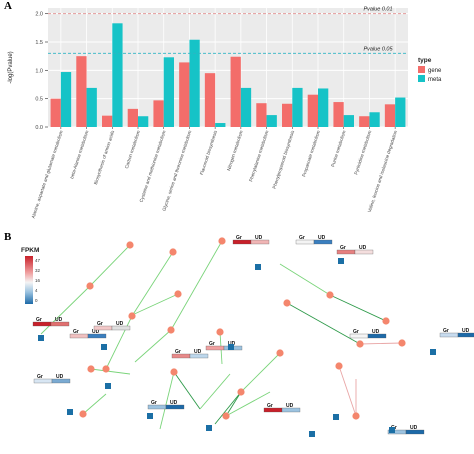 The height and width of the screenshot is (454, 474). Describe the element at coordinates (421, 69) in the screenshot. I see `legend-swatch-gene` at that location.